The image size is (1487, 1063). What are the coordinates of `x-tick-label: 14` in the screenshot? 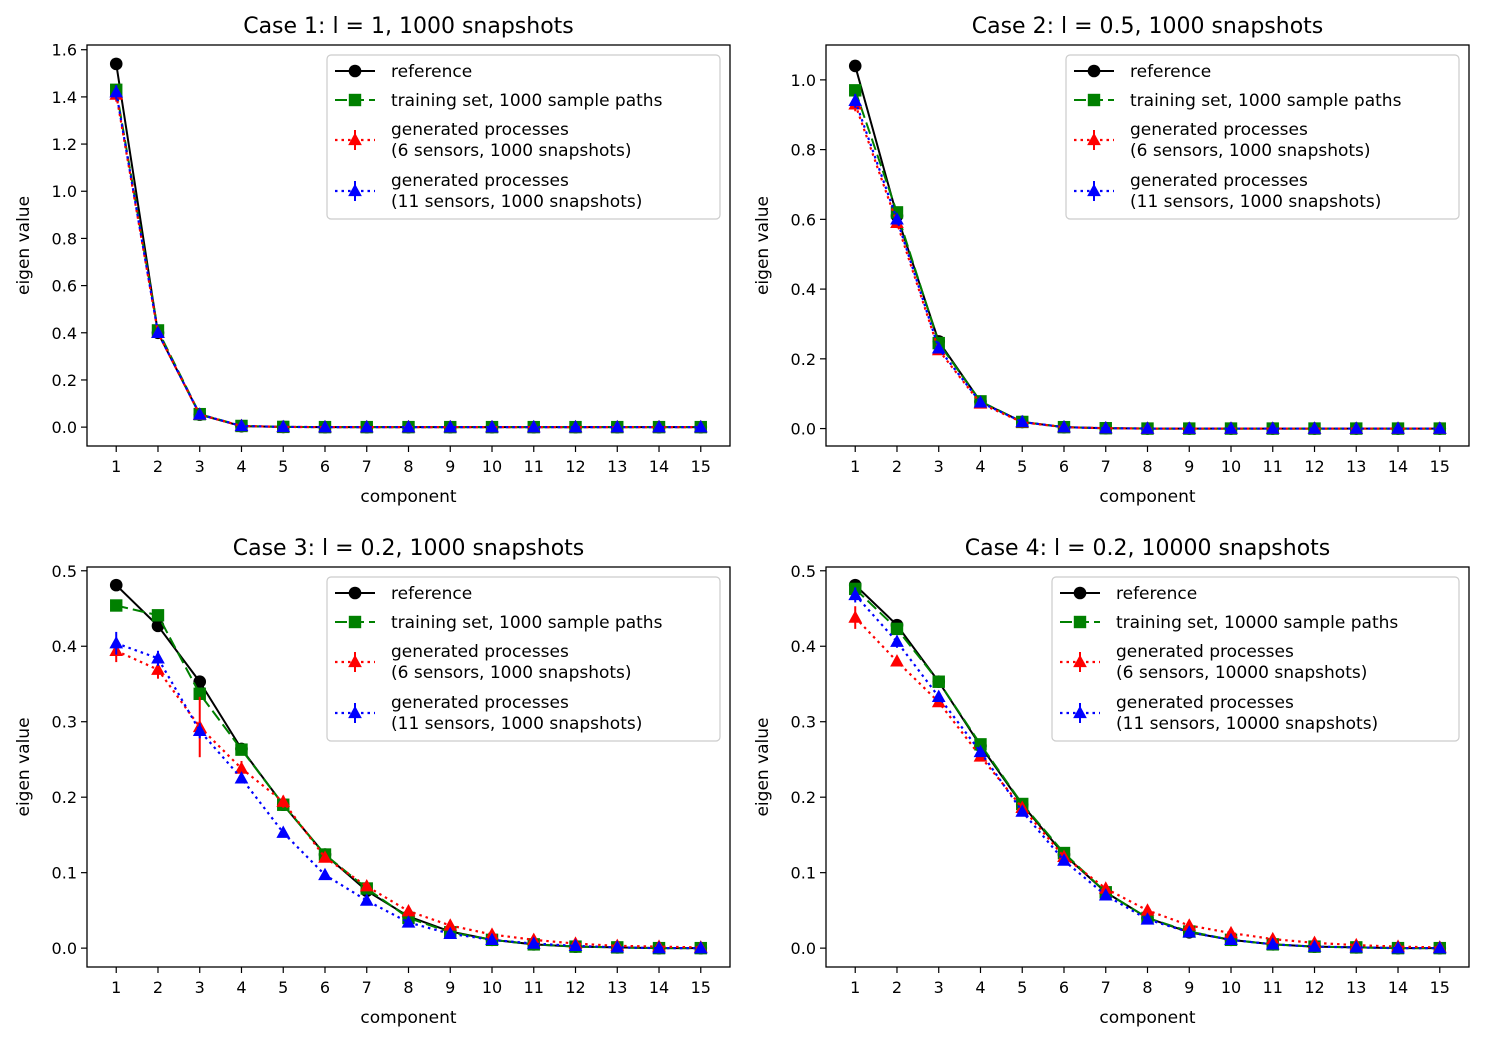 It's located at (659, 987).